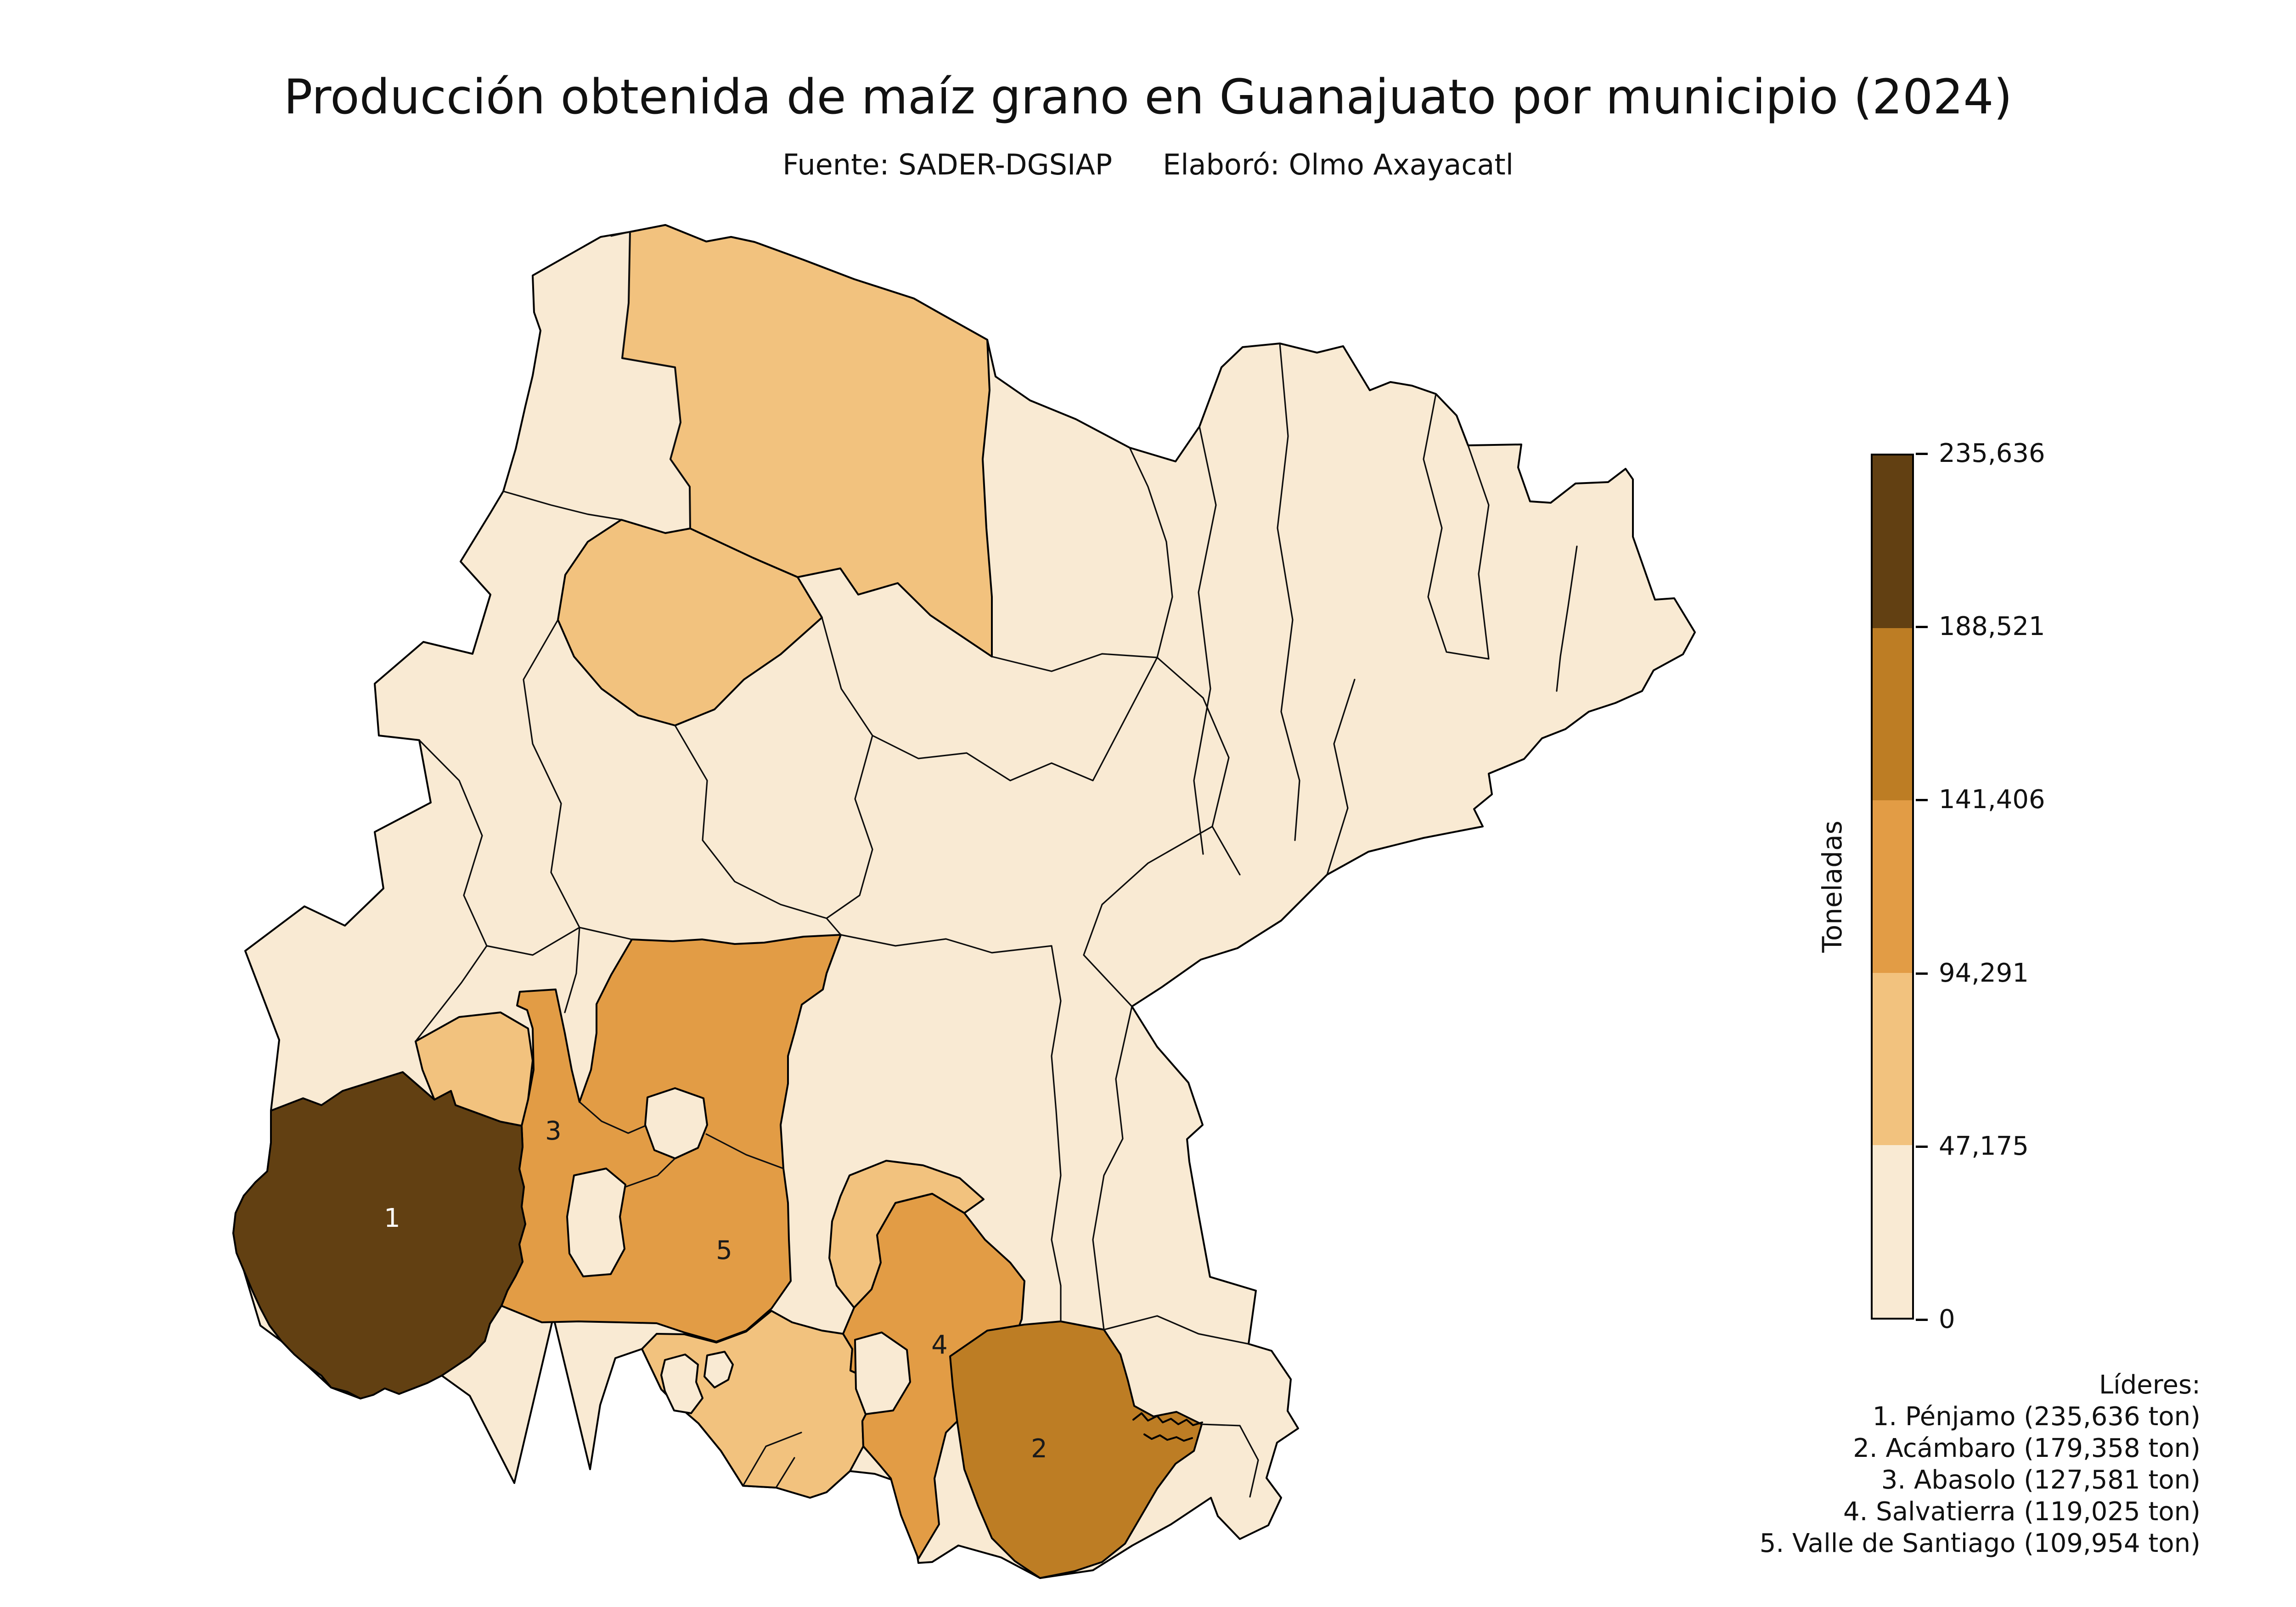 This screenshot has height=1607, width=2296. What do you see at coordinates (1338, 164) in the screenshot?
I see `subtitle-elaboro: Elaboró: Olmo Axayacatl` at bounding box center [1338, 164].